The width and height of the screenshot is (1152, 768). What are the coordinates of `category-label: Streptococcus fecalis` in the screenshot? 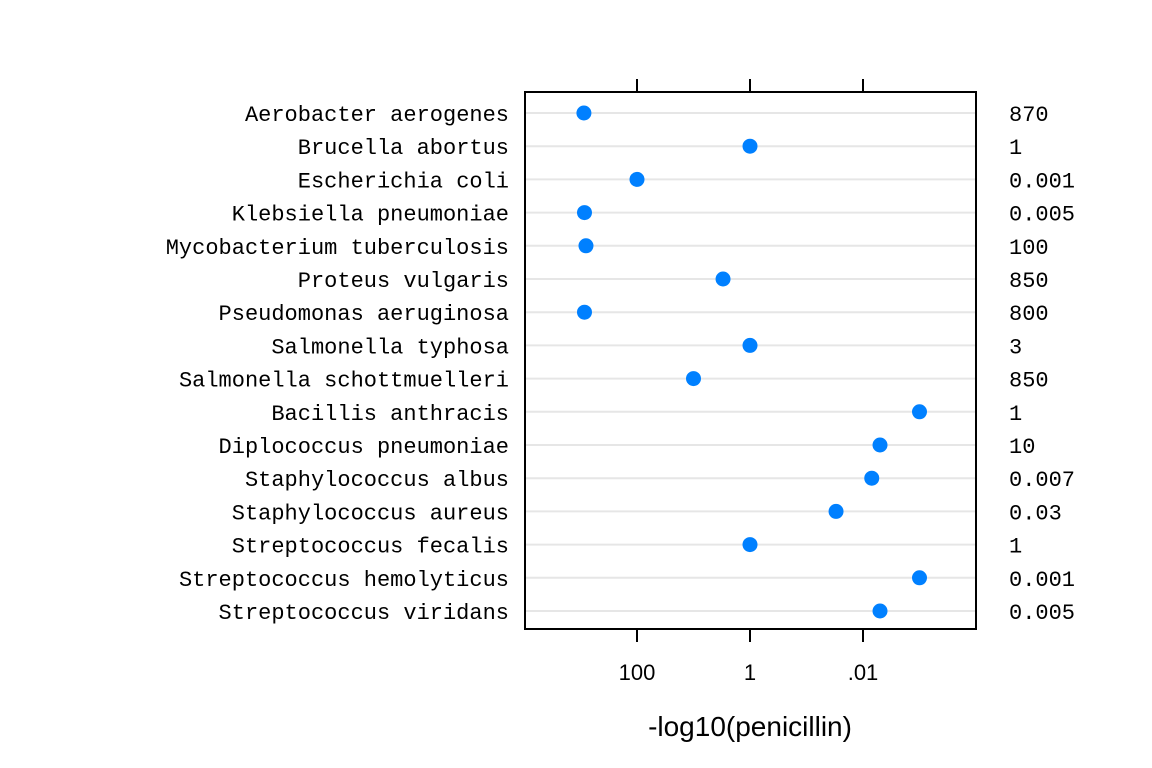 It's located at (370, 547).